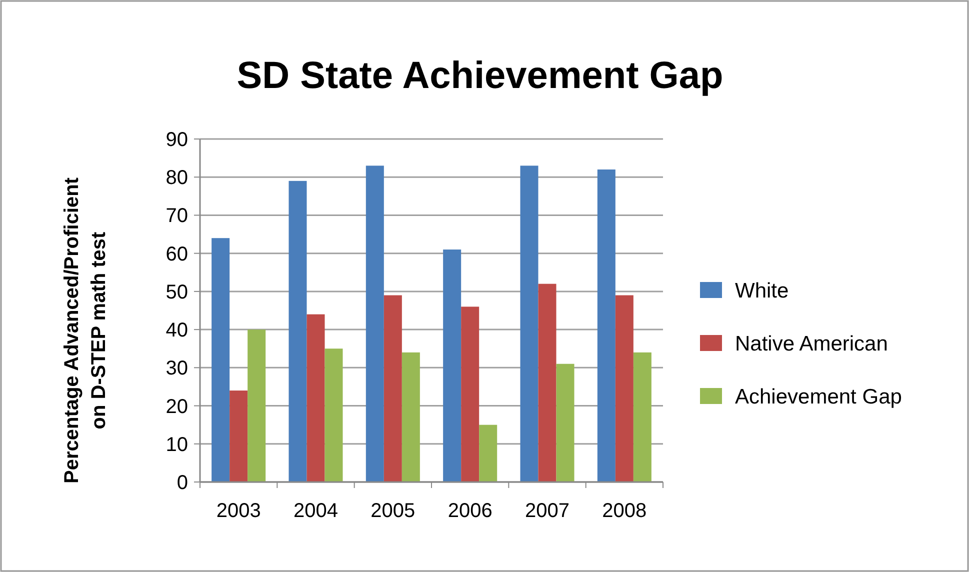  What do you see at coordinates (624, 511) in the screenshot?
I see `x-tick-label: 2008` at bounding box center [624, 511].